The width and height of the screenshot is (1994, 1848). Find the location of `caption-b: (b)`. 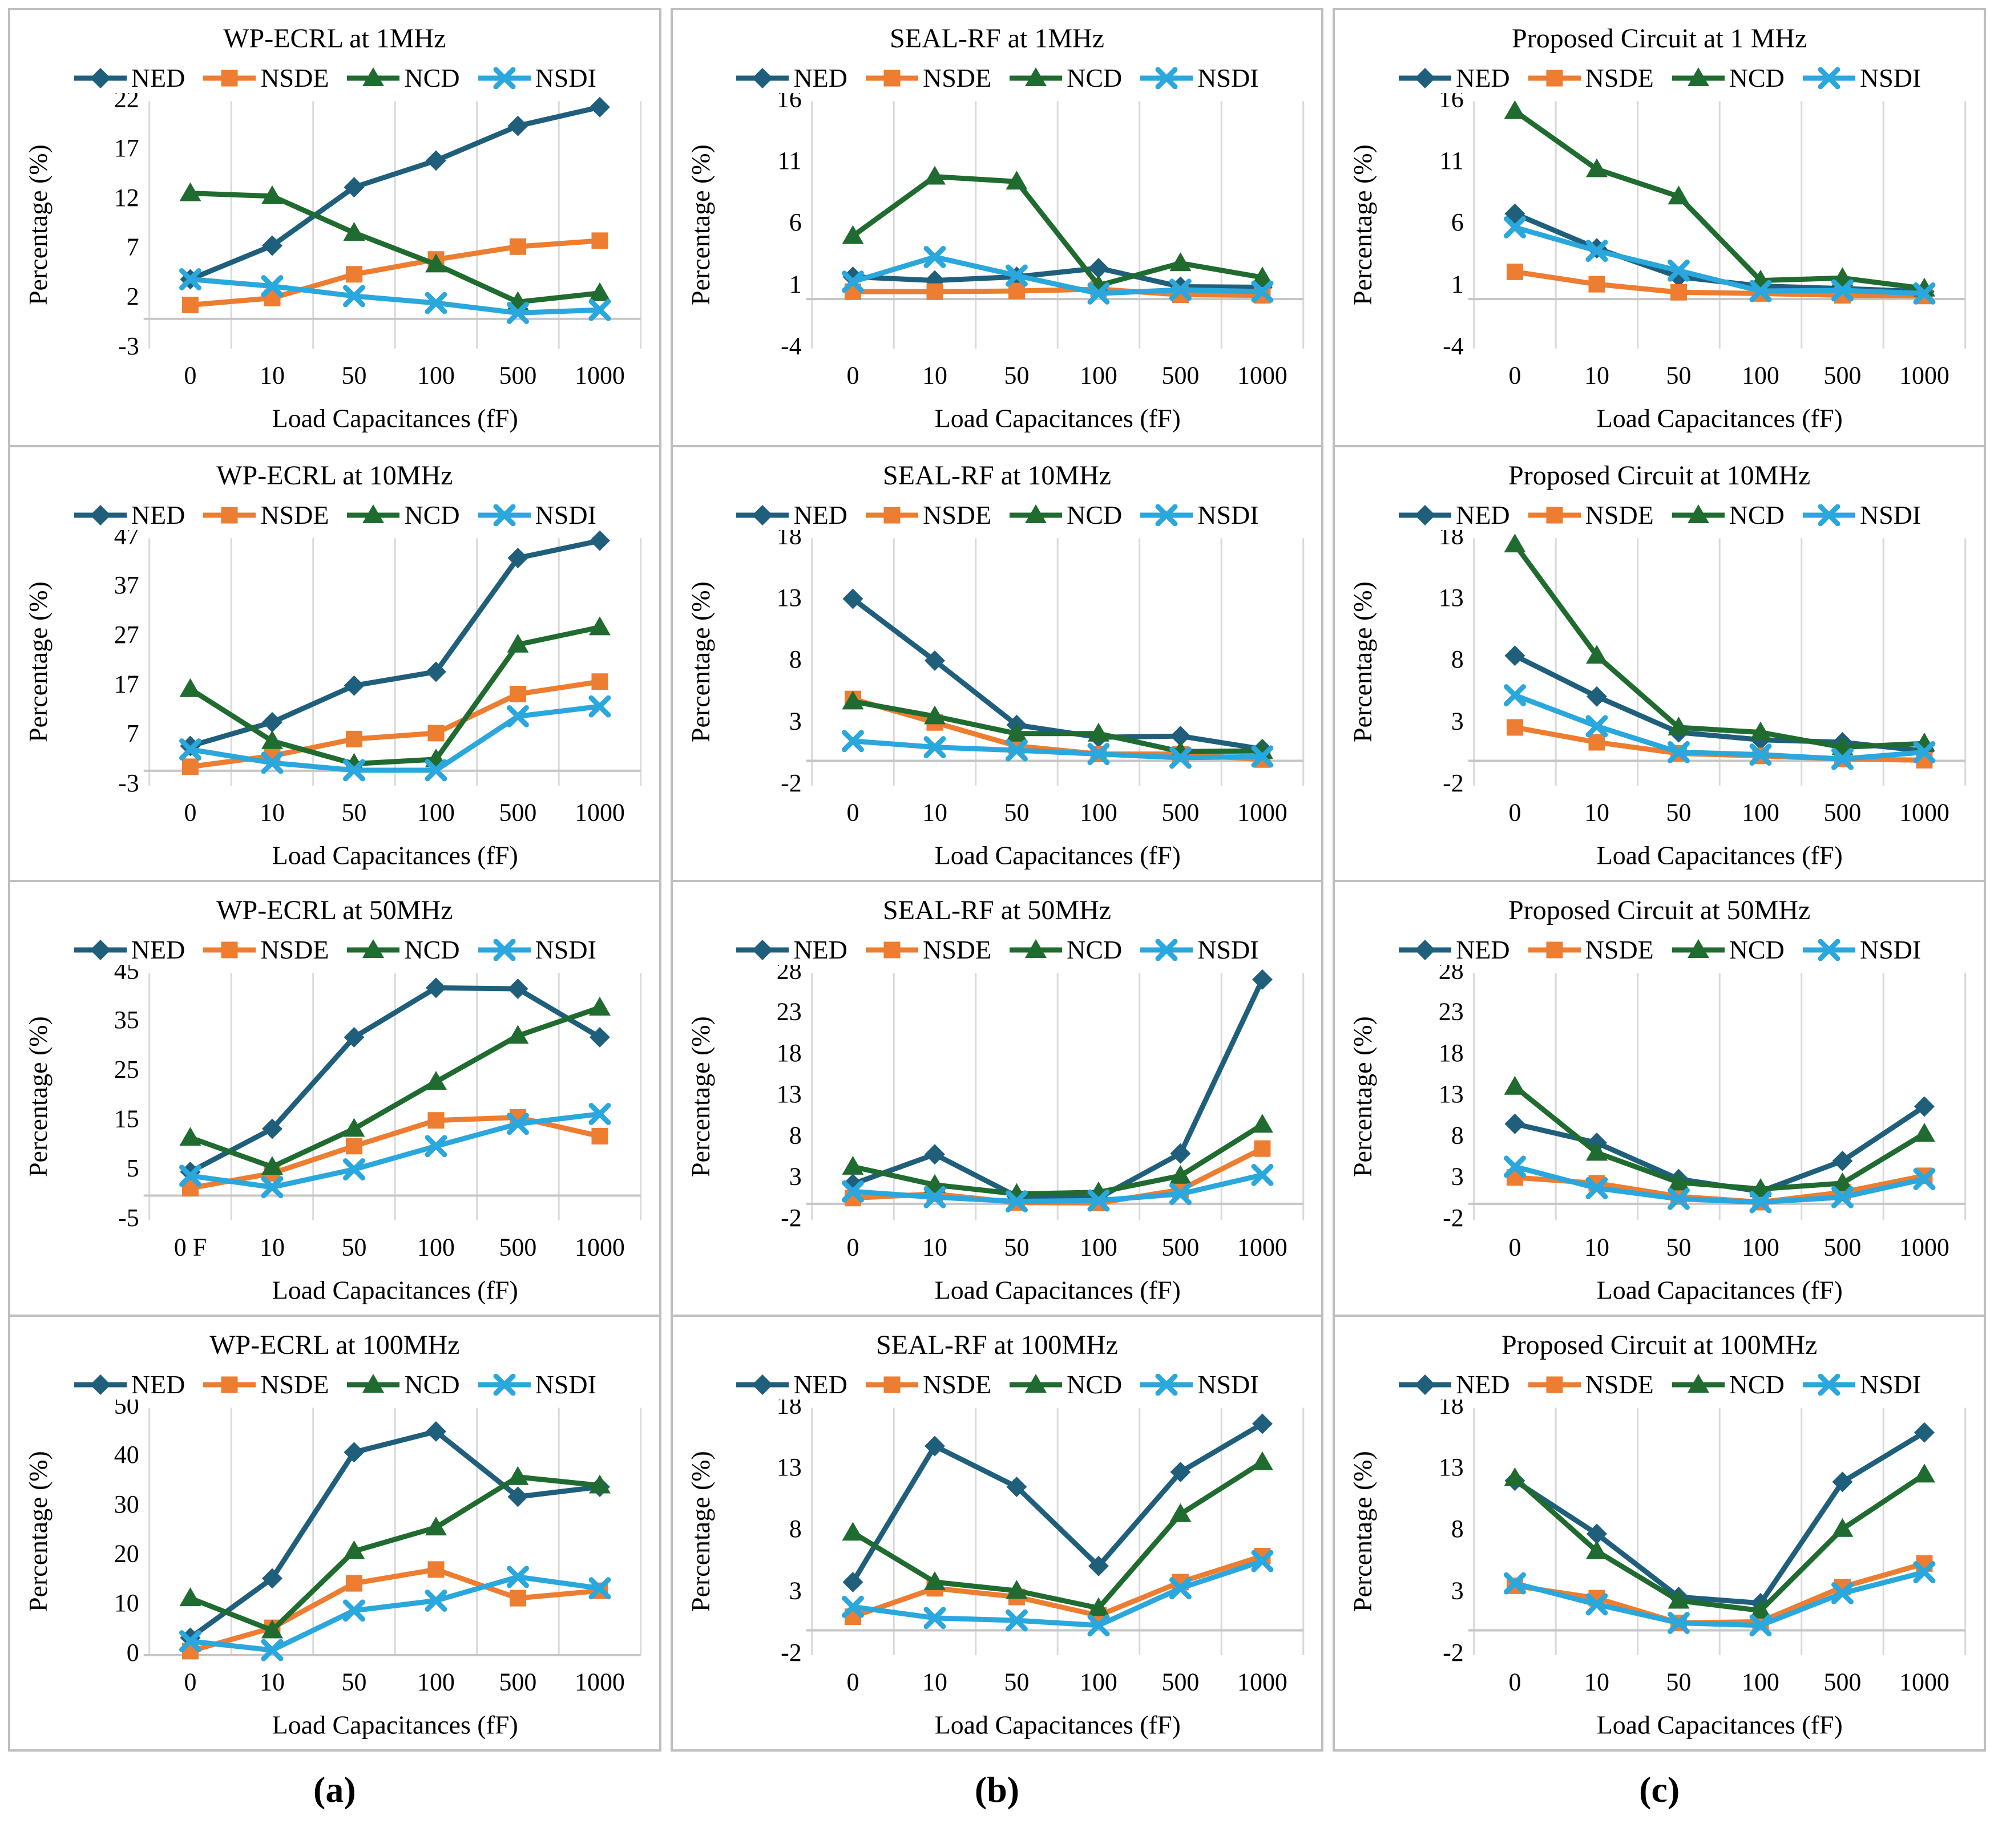

caption-b: (b) is located at coordinates (997, 1790).